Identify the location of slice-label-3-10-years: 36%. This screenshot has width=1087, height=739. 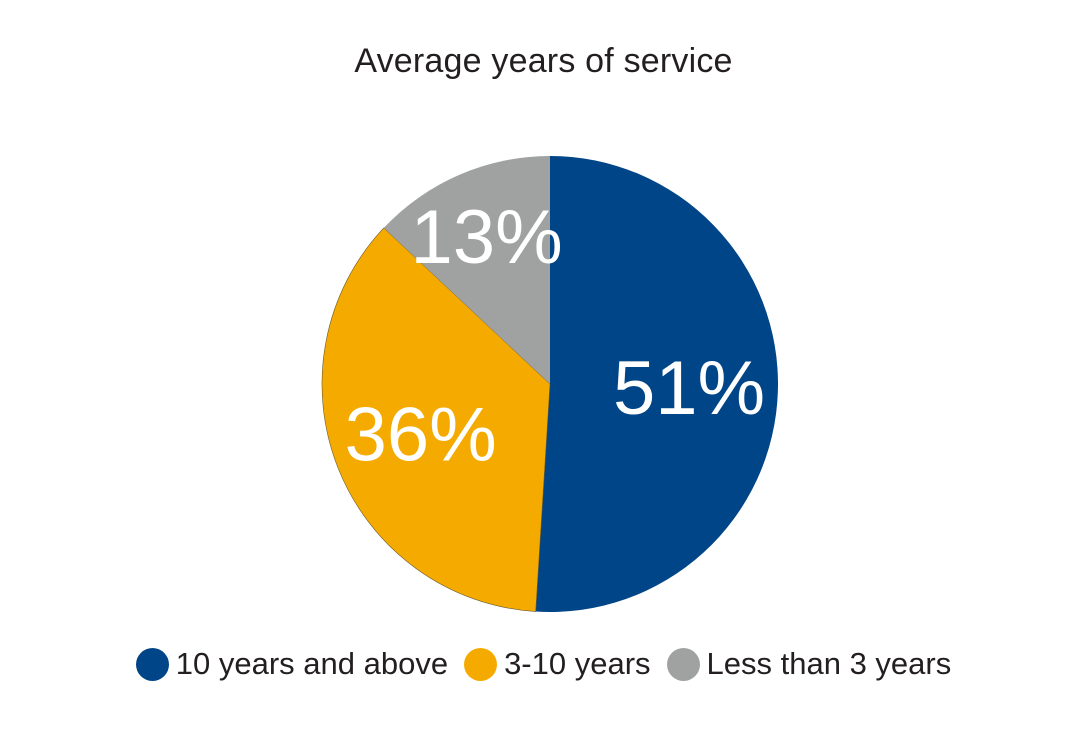
(421, 435).